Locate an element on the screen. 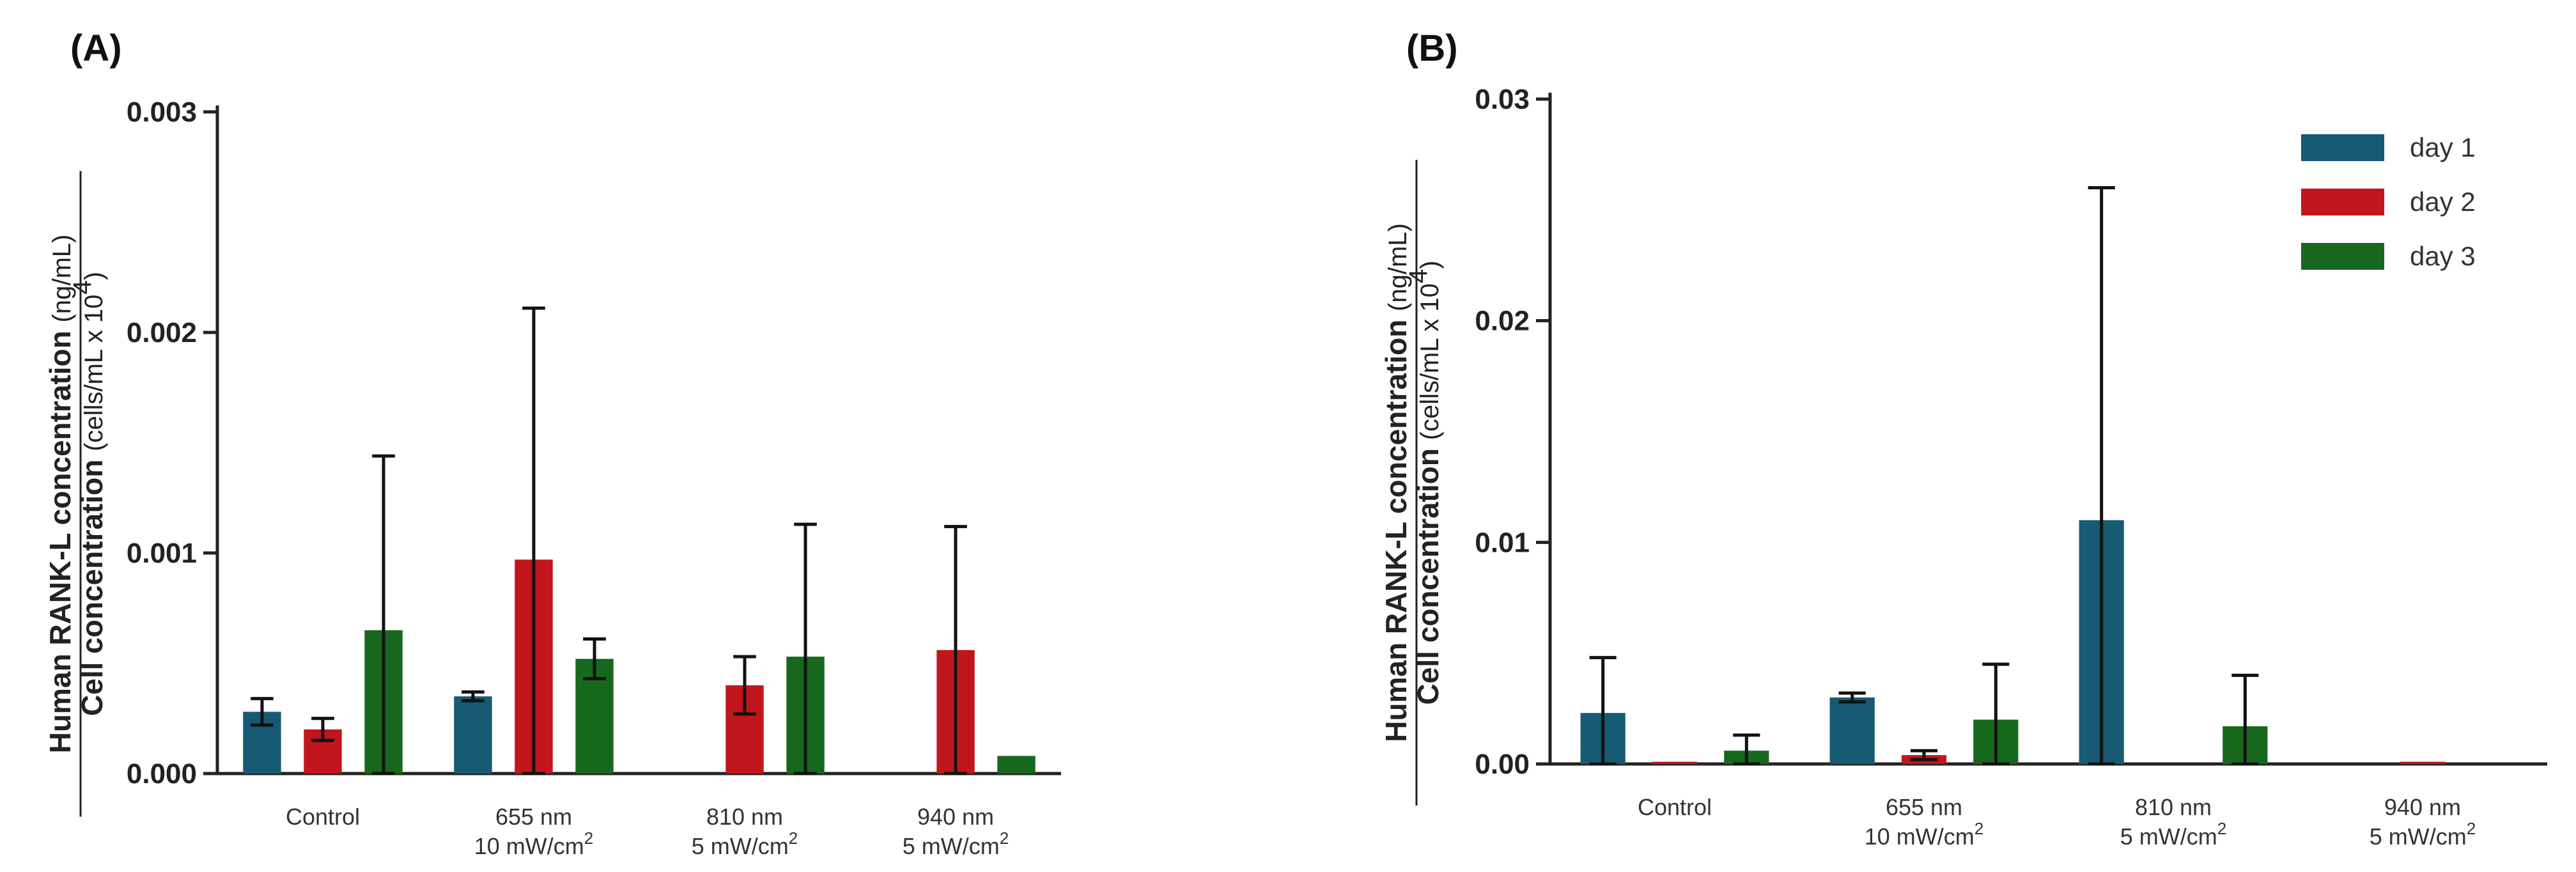  legend-label: day 1 is located at coordinates (2443, 147).